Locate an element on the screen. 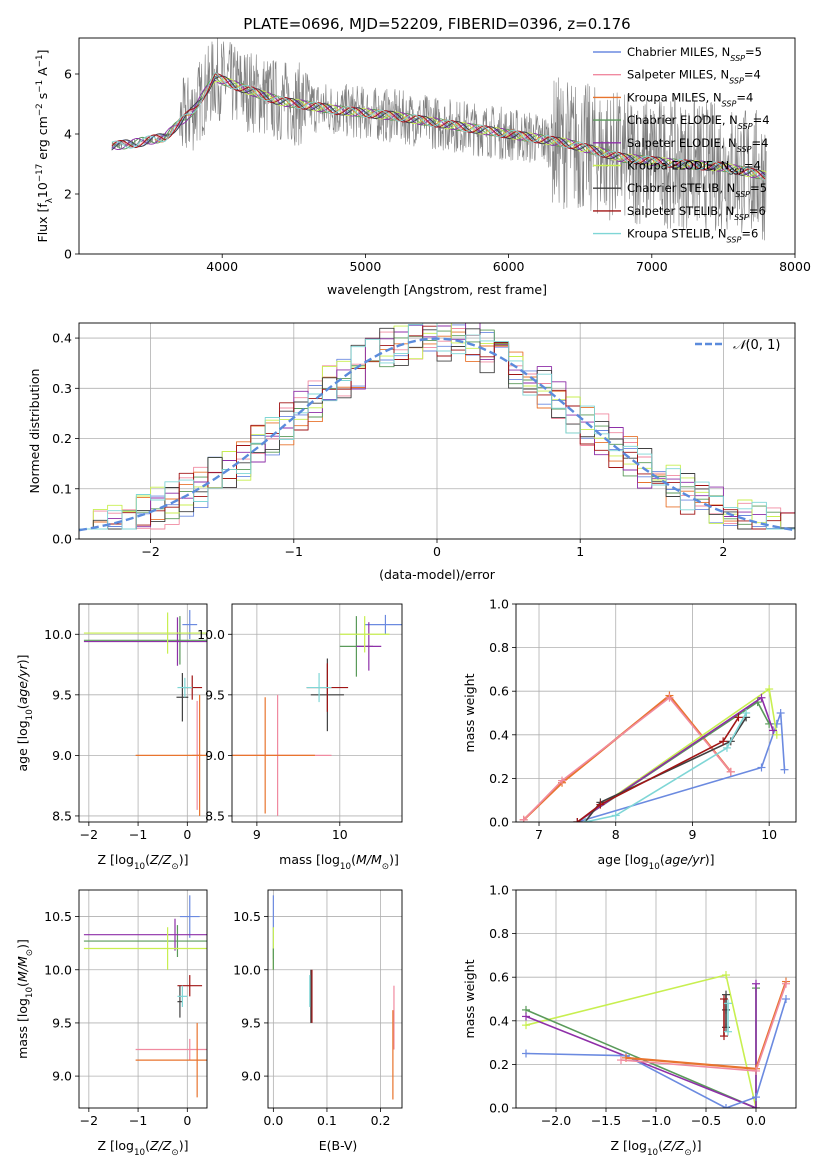 The height and width of the screenshot is (1170, 819). x-tick-label: 6000 is located at coordinates (509, 266).